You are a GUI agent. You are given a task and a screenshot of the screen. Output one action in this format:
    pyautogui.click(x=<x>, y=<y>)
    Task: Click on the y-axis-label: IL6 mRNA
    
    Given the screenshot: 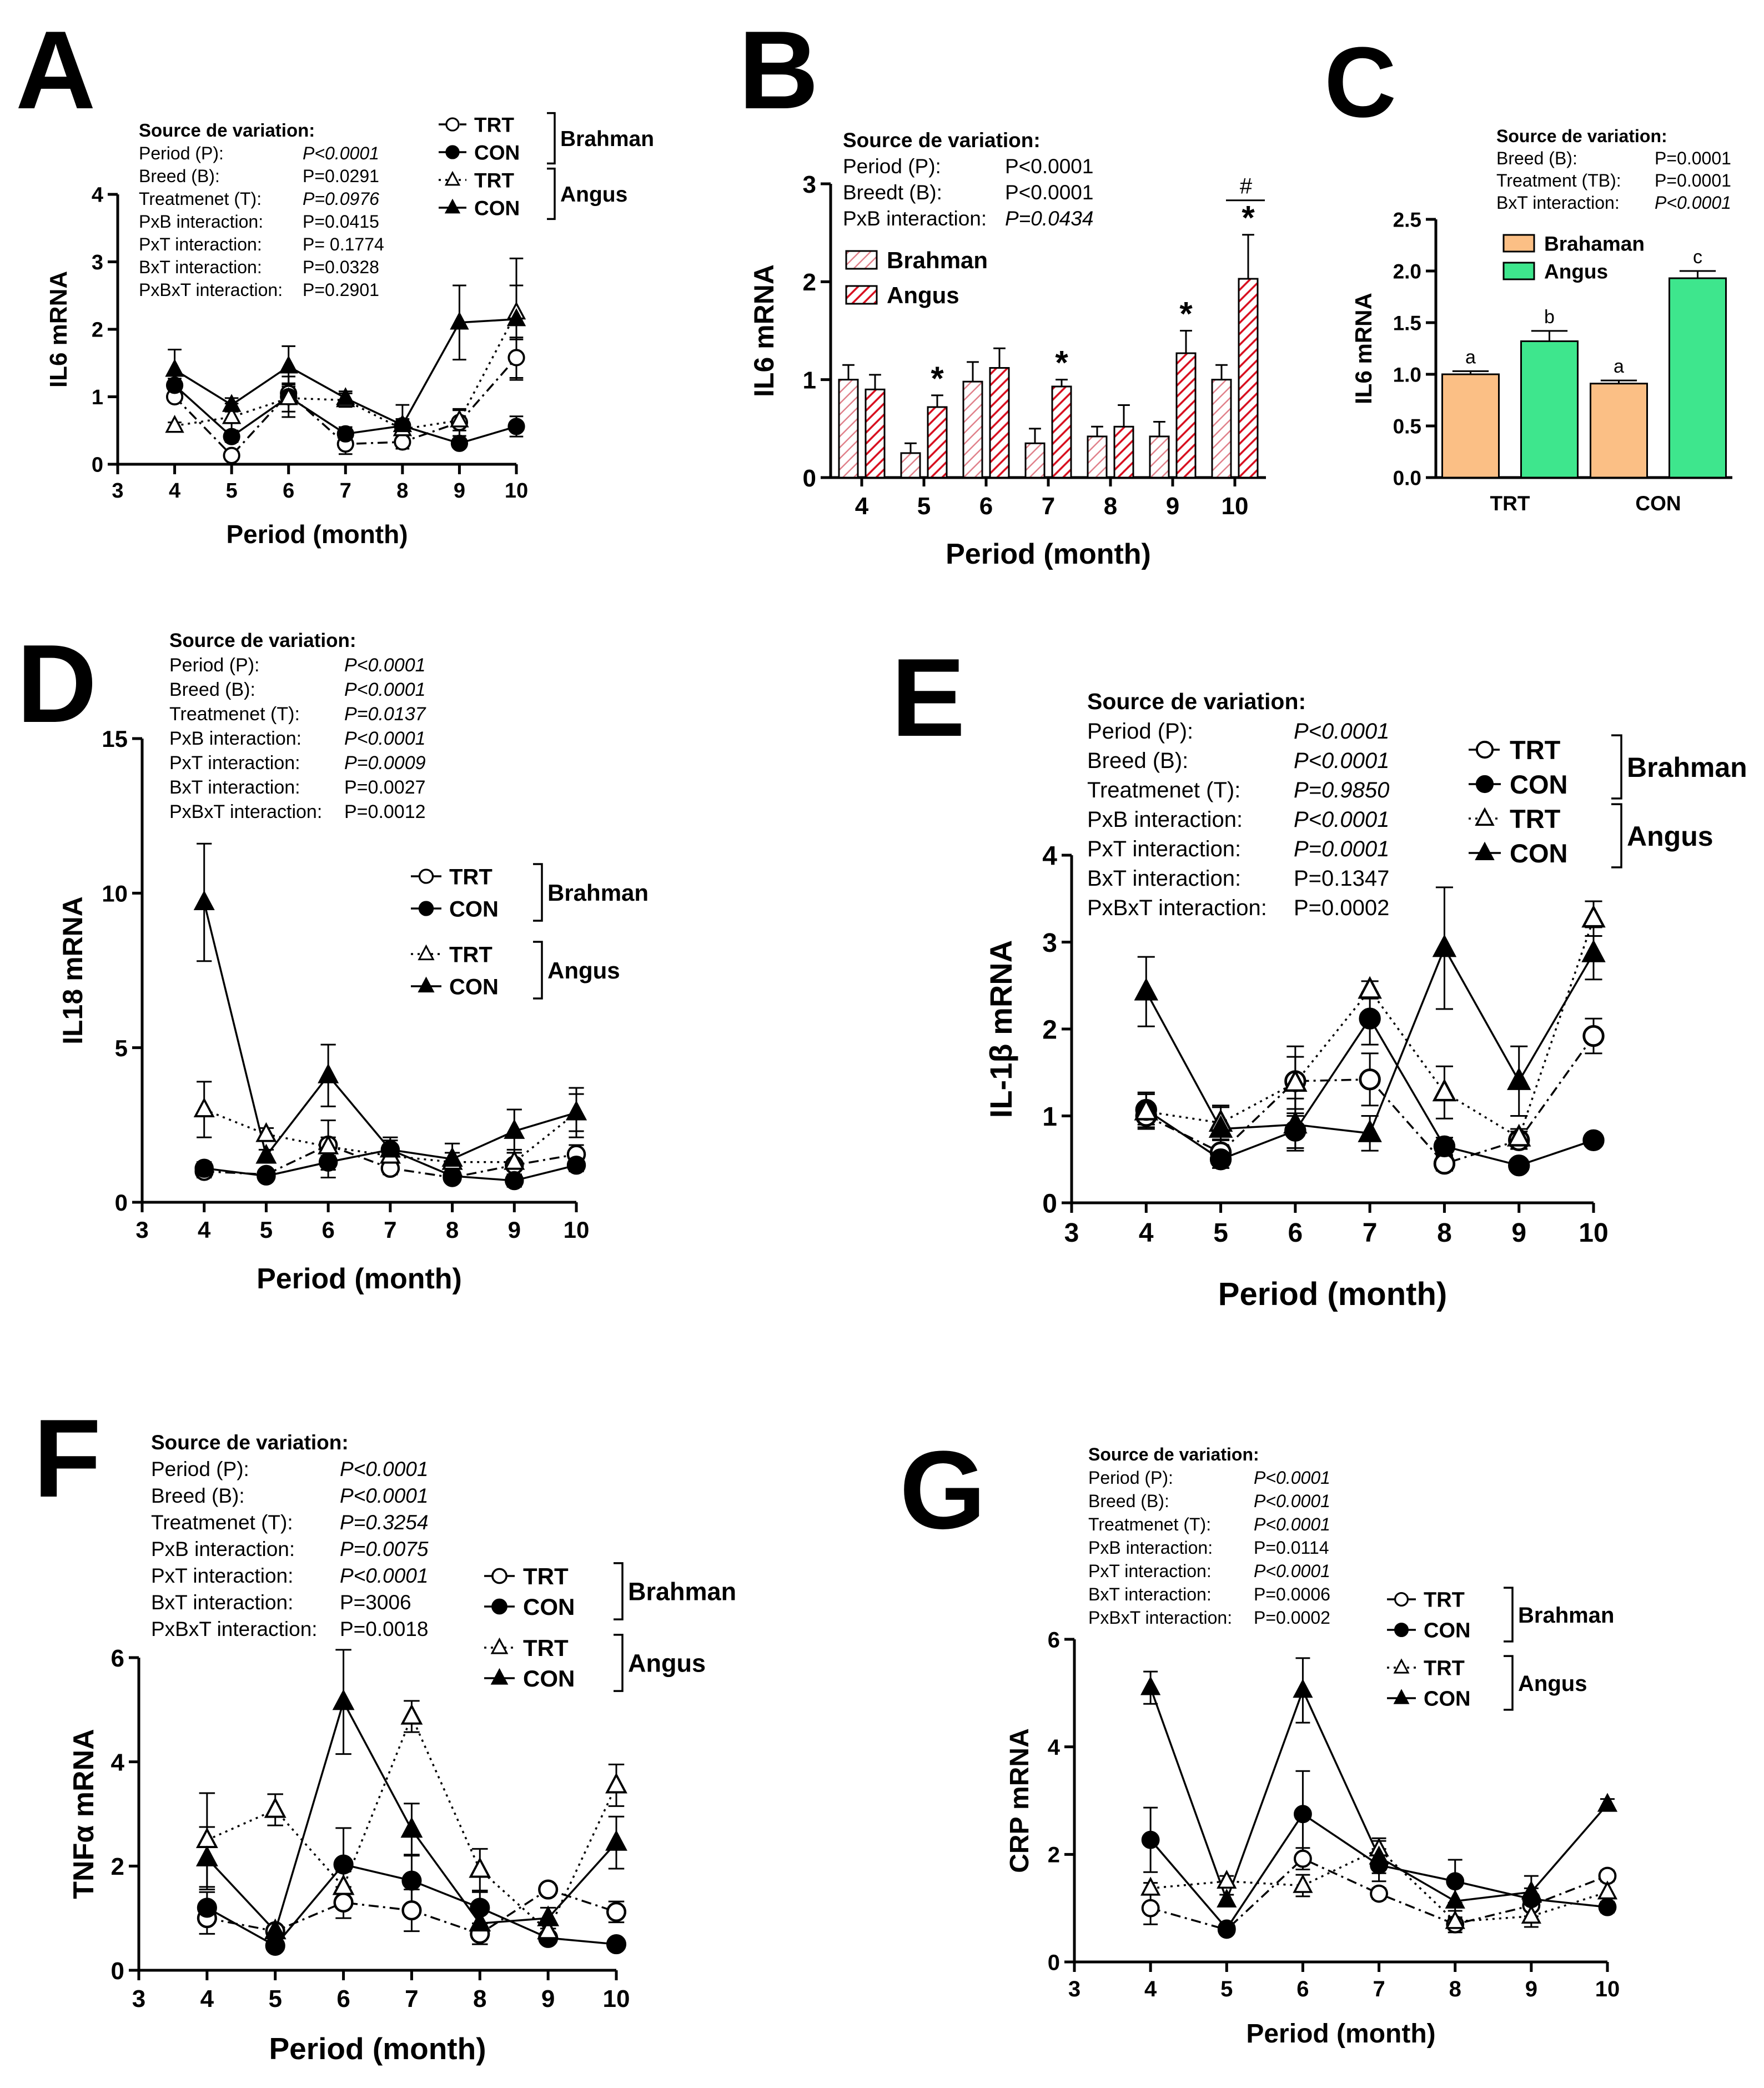 What is the action you would take?
    pyautogui.click(x=59, y=329)
    